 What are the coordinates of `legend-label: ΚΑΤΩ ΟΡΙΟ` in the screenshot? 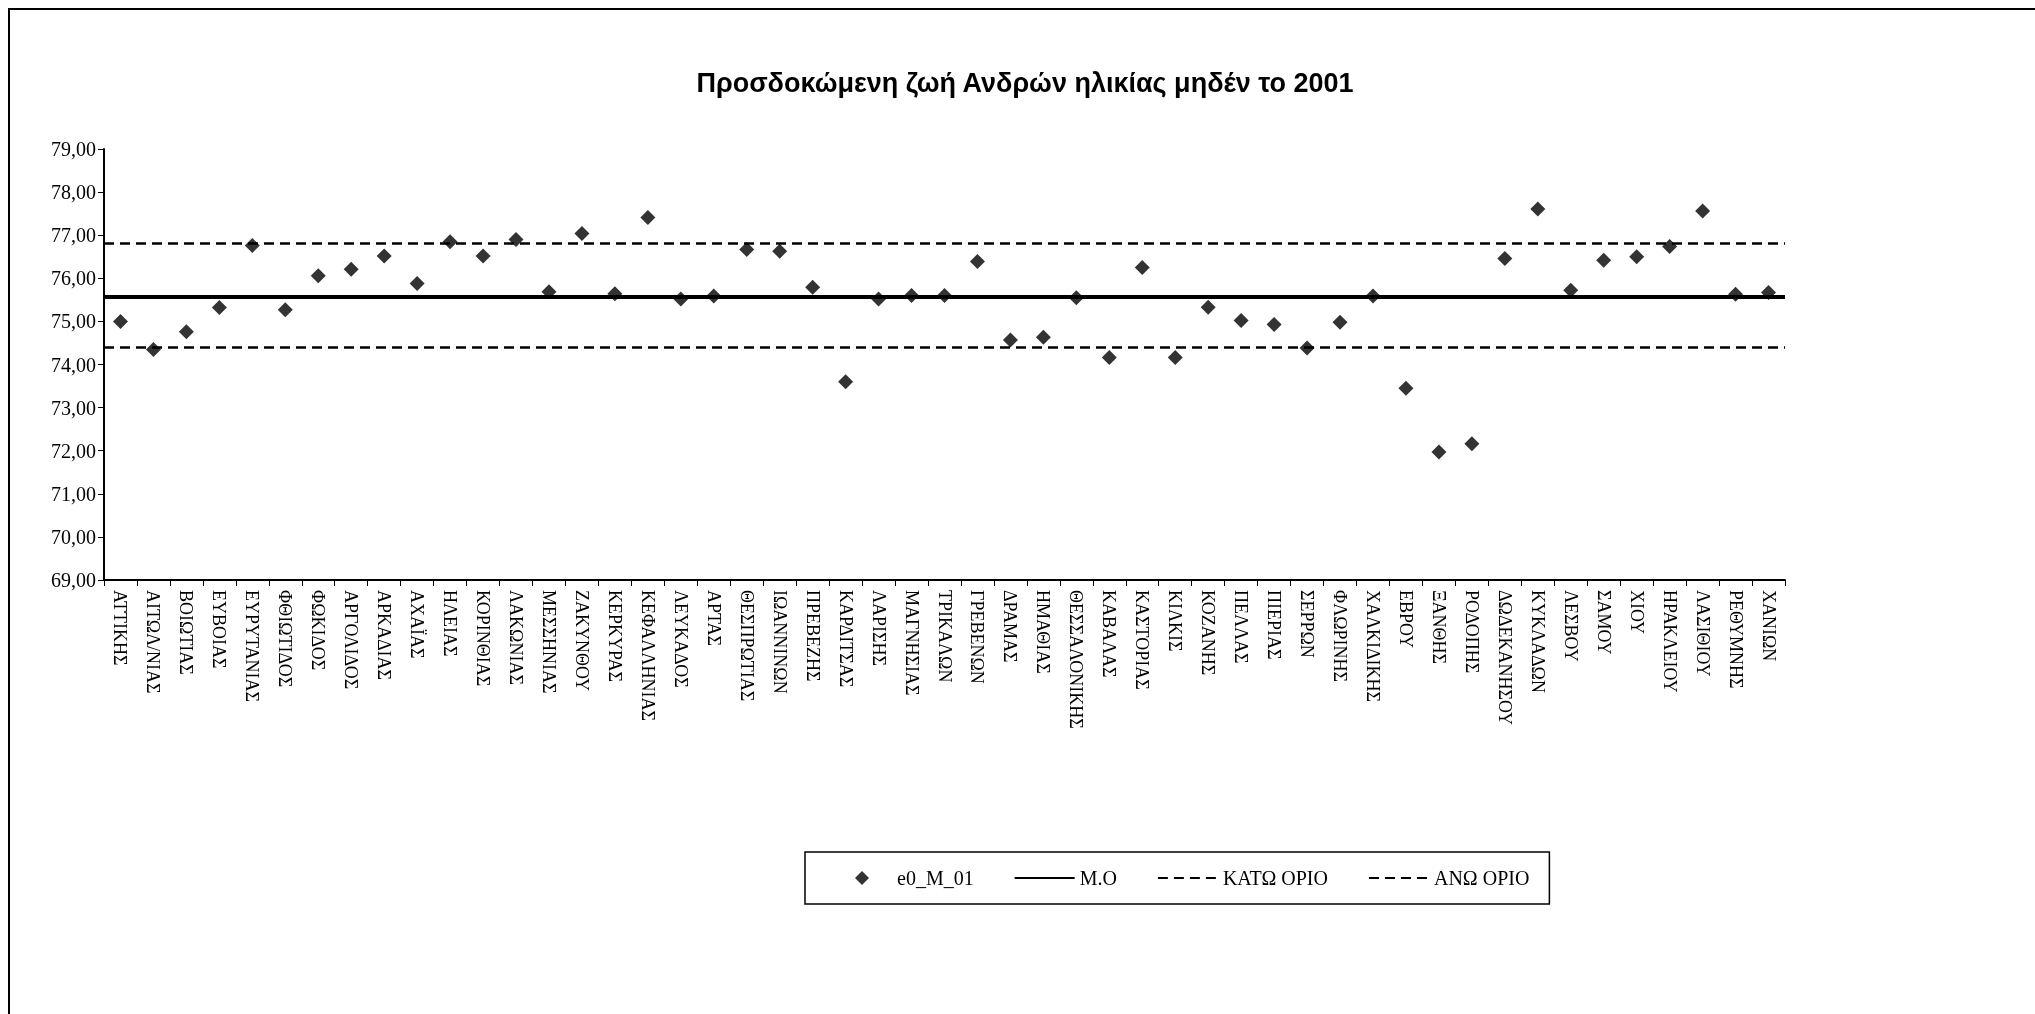 It's located at (1275, 878).